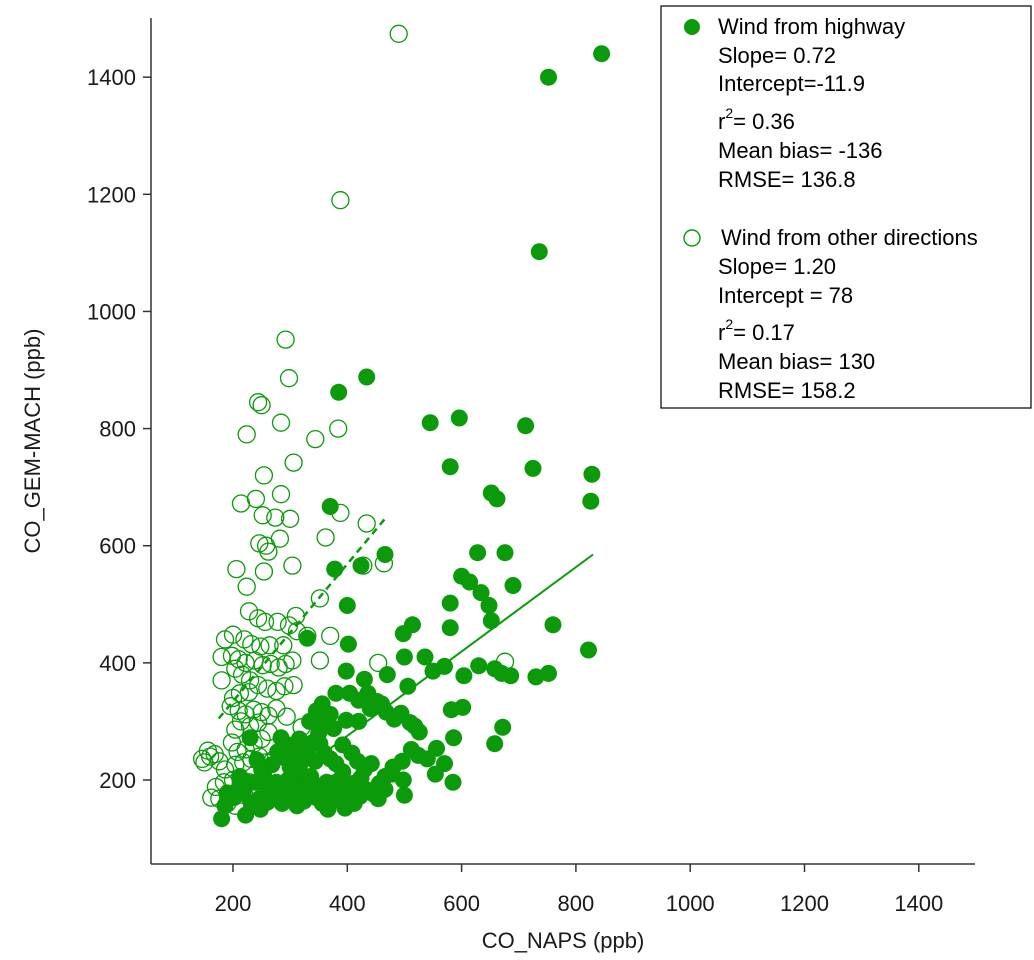 This screenshot has width=1034, height=960. What do you see at coordinates (692, 27) in the screenshot?
I see `legend-marker-highway` at bounding box center [692, 27].